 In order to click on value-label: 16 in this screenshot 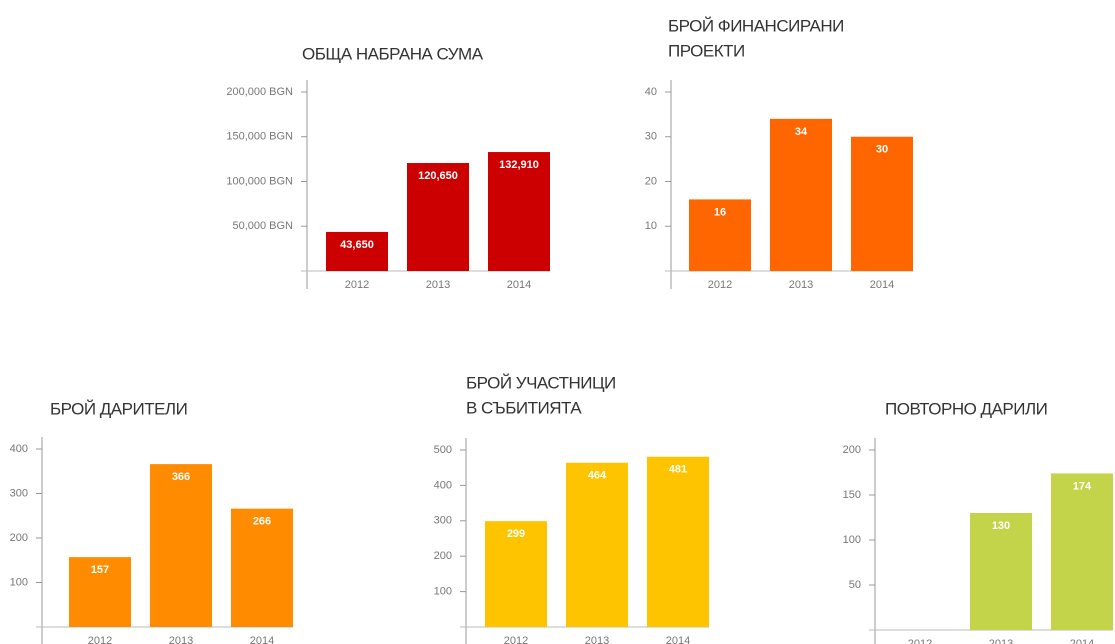, I will do `click(720, 212)`.